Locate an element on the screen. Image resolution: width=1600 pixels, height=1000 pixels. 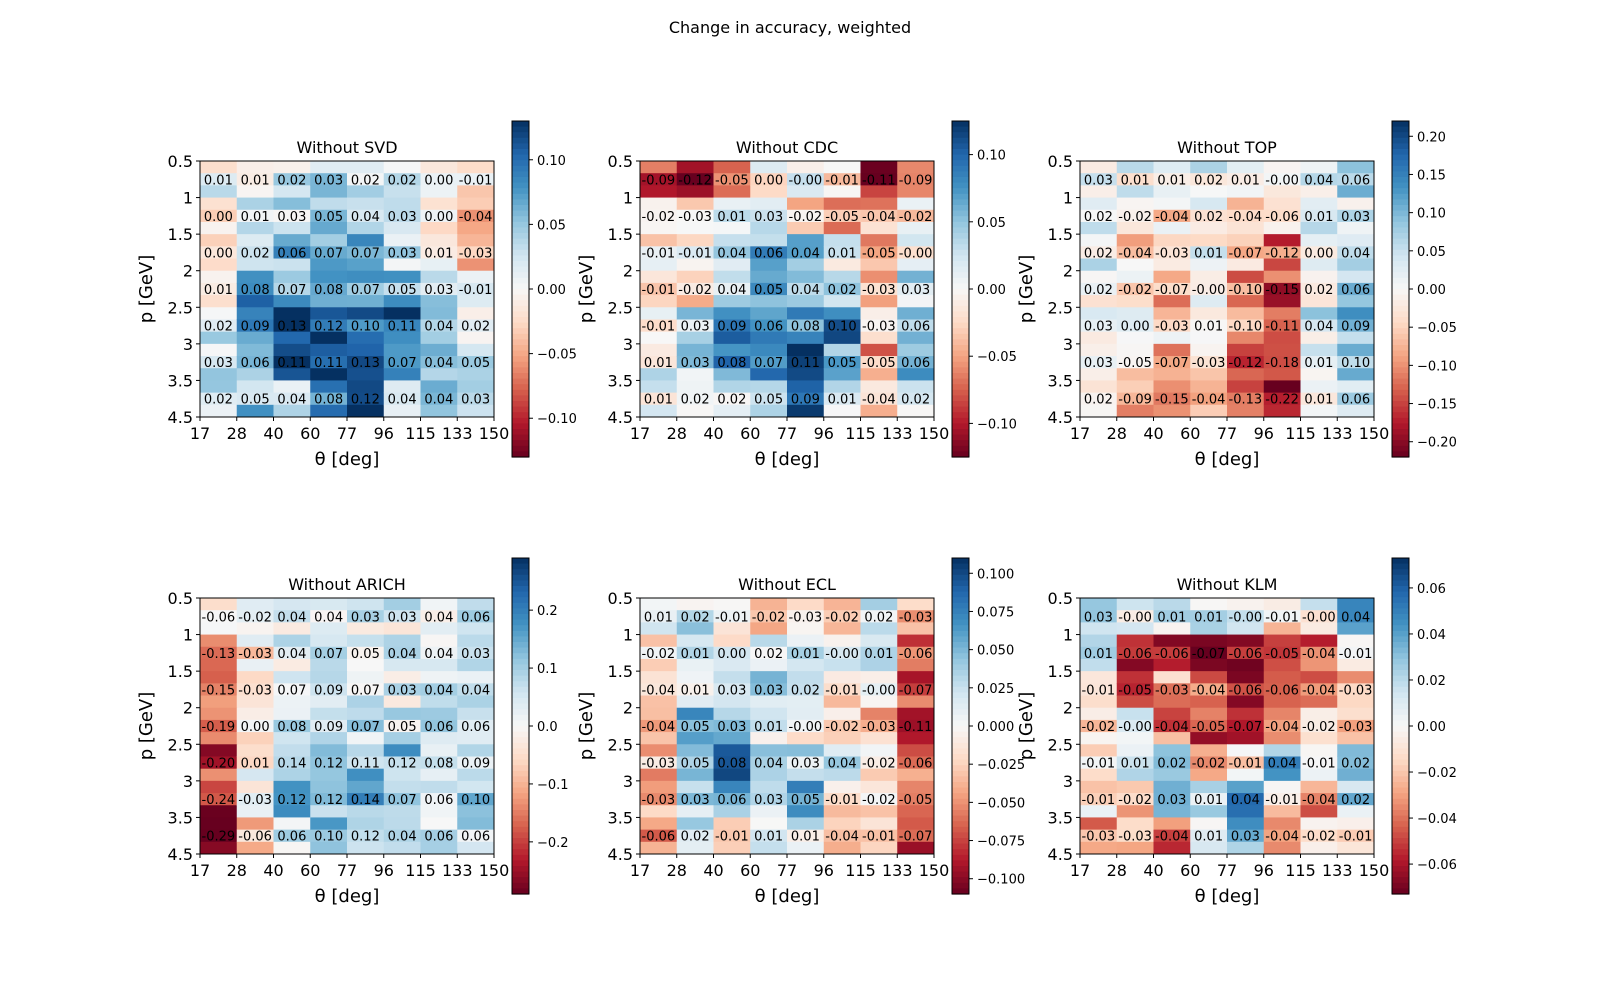
x-tick-label: 28 is located at coordinates (1117, 870).